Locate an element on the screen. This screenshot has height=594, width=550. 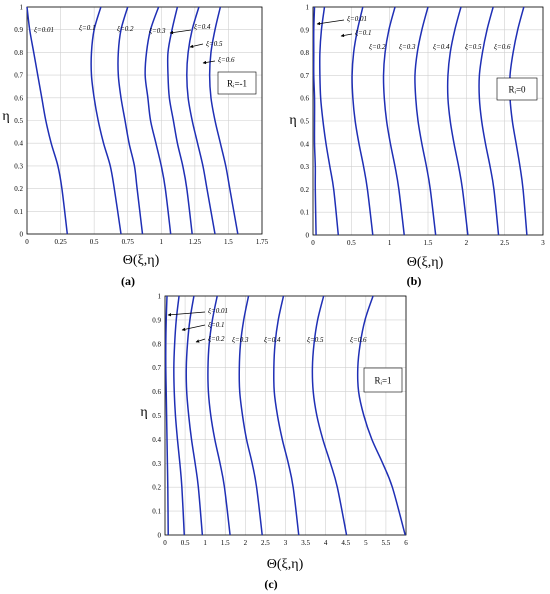
panel-label: (c) is located at coordinates (270, 584).